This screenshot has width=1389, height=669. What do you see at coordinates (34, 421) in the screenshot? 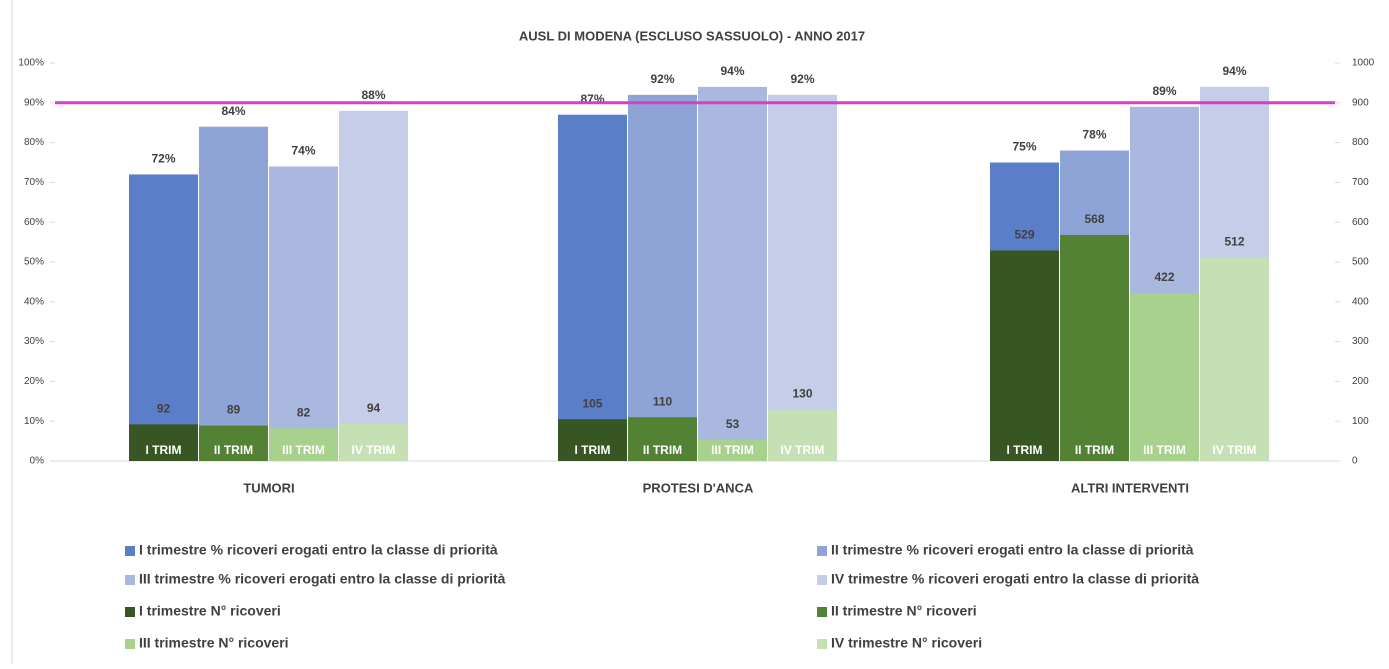
I see `y-tick-label: 10%` at bounding box center [34, 421].